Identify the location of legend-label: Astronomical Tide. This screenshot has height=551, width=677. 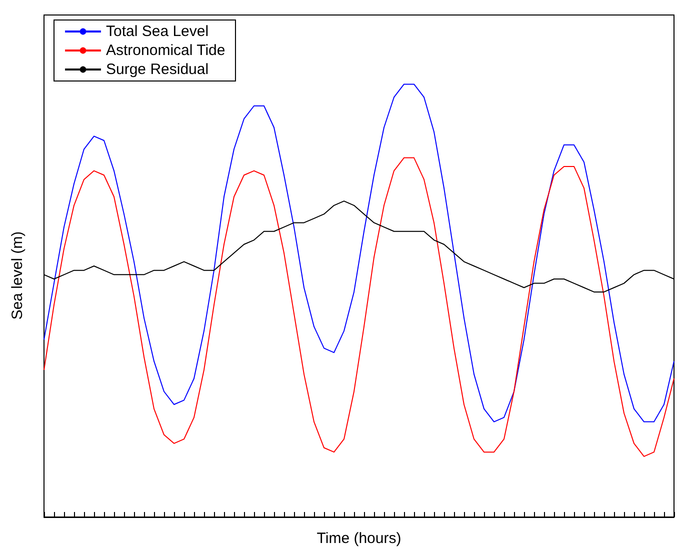
(166, 50).